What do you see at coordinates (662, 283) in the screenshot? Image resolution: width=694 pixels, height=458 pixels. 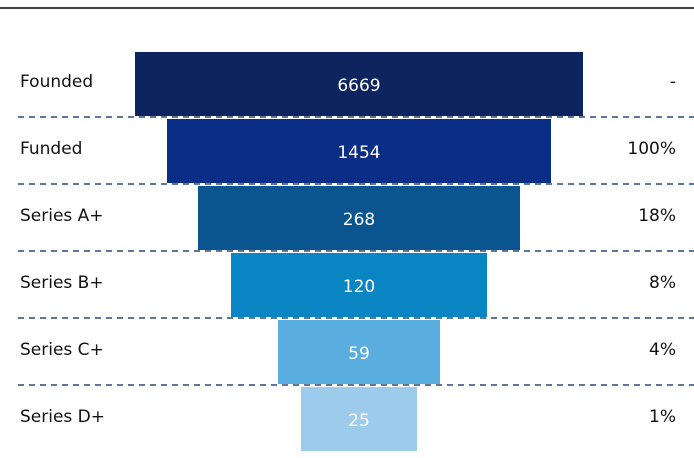 I see `conversion-label: 8%` at bounding box center [662, 283].